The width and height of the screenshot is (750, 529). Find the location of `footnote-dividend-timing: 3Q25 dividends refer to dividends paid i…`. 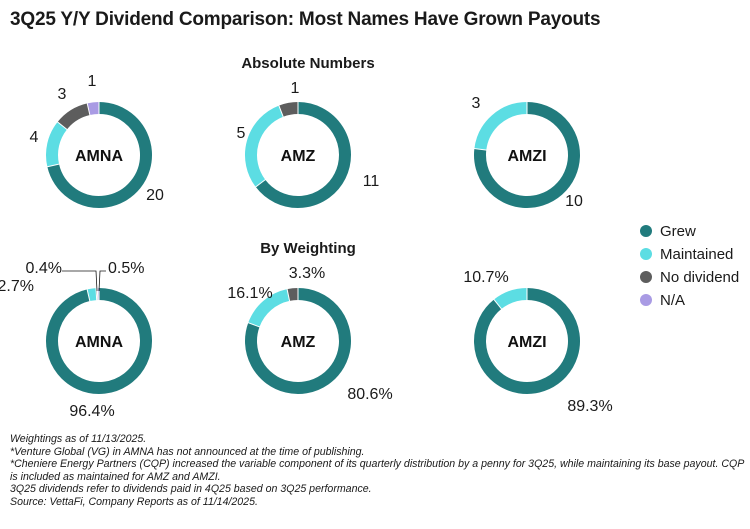

footnote-dividend-timing: 3Q25 dividends refer to dividends paid i… is located at coordinates (191, 489).